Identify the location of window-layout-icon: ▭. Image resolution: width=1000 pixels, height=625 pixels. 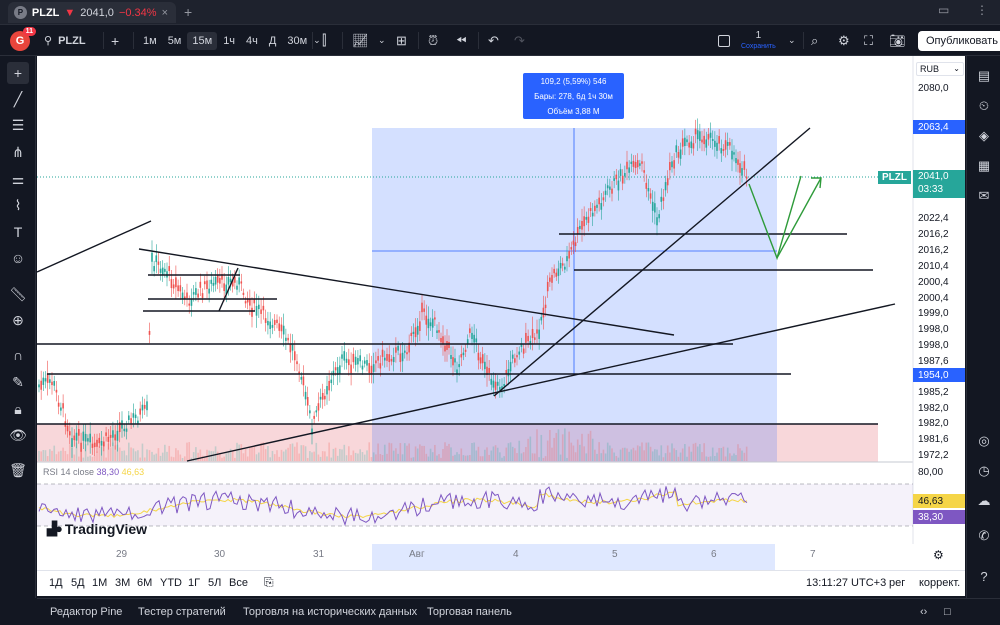
(944, 10).